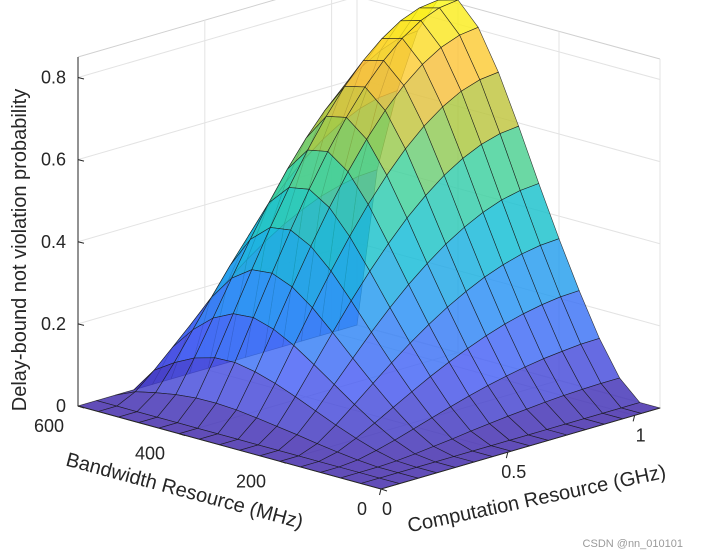 This screenshot has width=703, height=556. Describe the element at coordinates (150, 454) in the screenshot. I see `y-tick-label: 400` at that location.